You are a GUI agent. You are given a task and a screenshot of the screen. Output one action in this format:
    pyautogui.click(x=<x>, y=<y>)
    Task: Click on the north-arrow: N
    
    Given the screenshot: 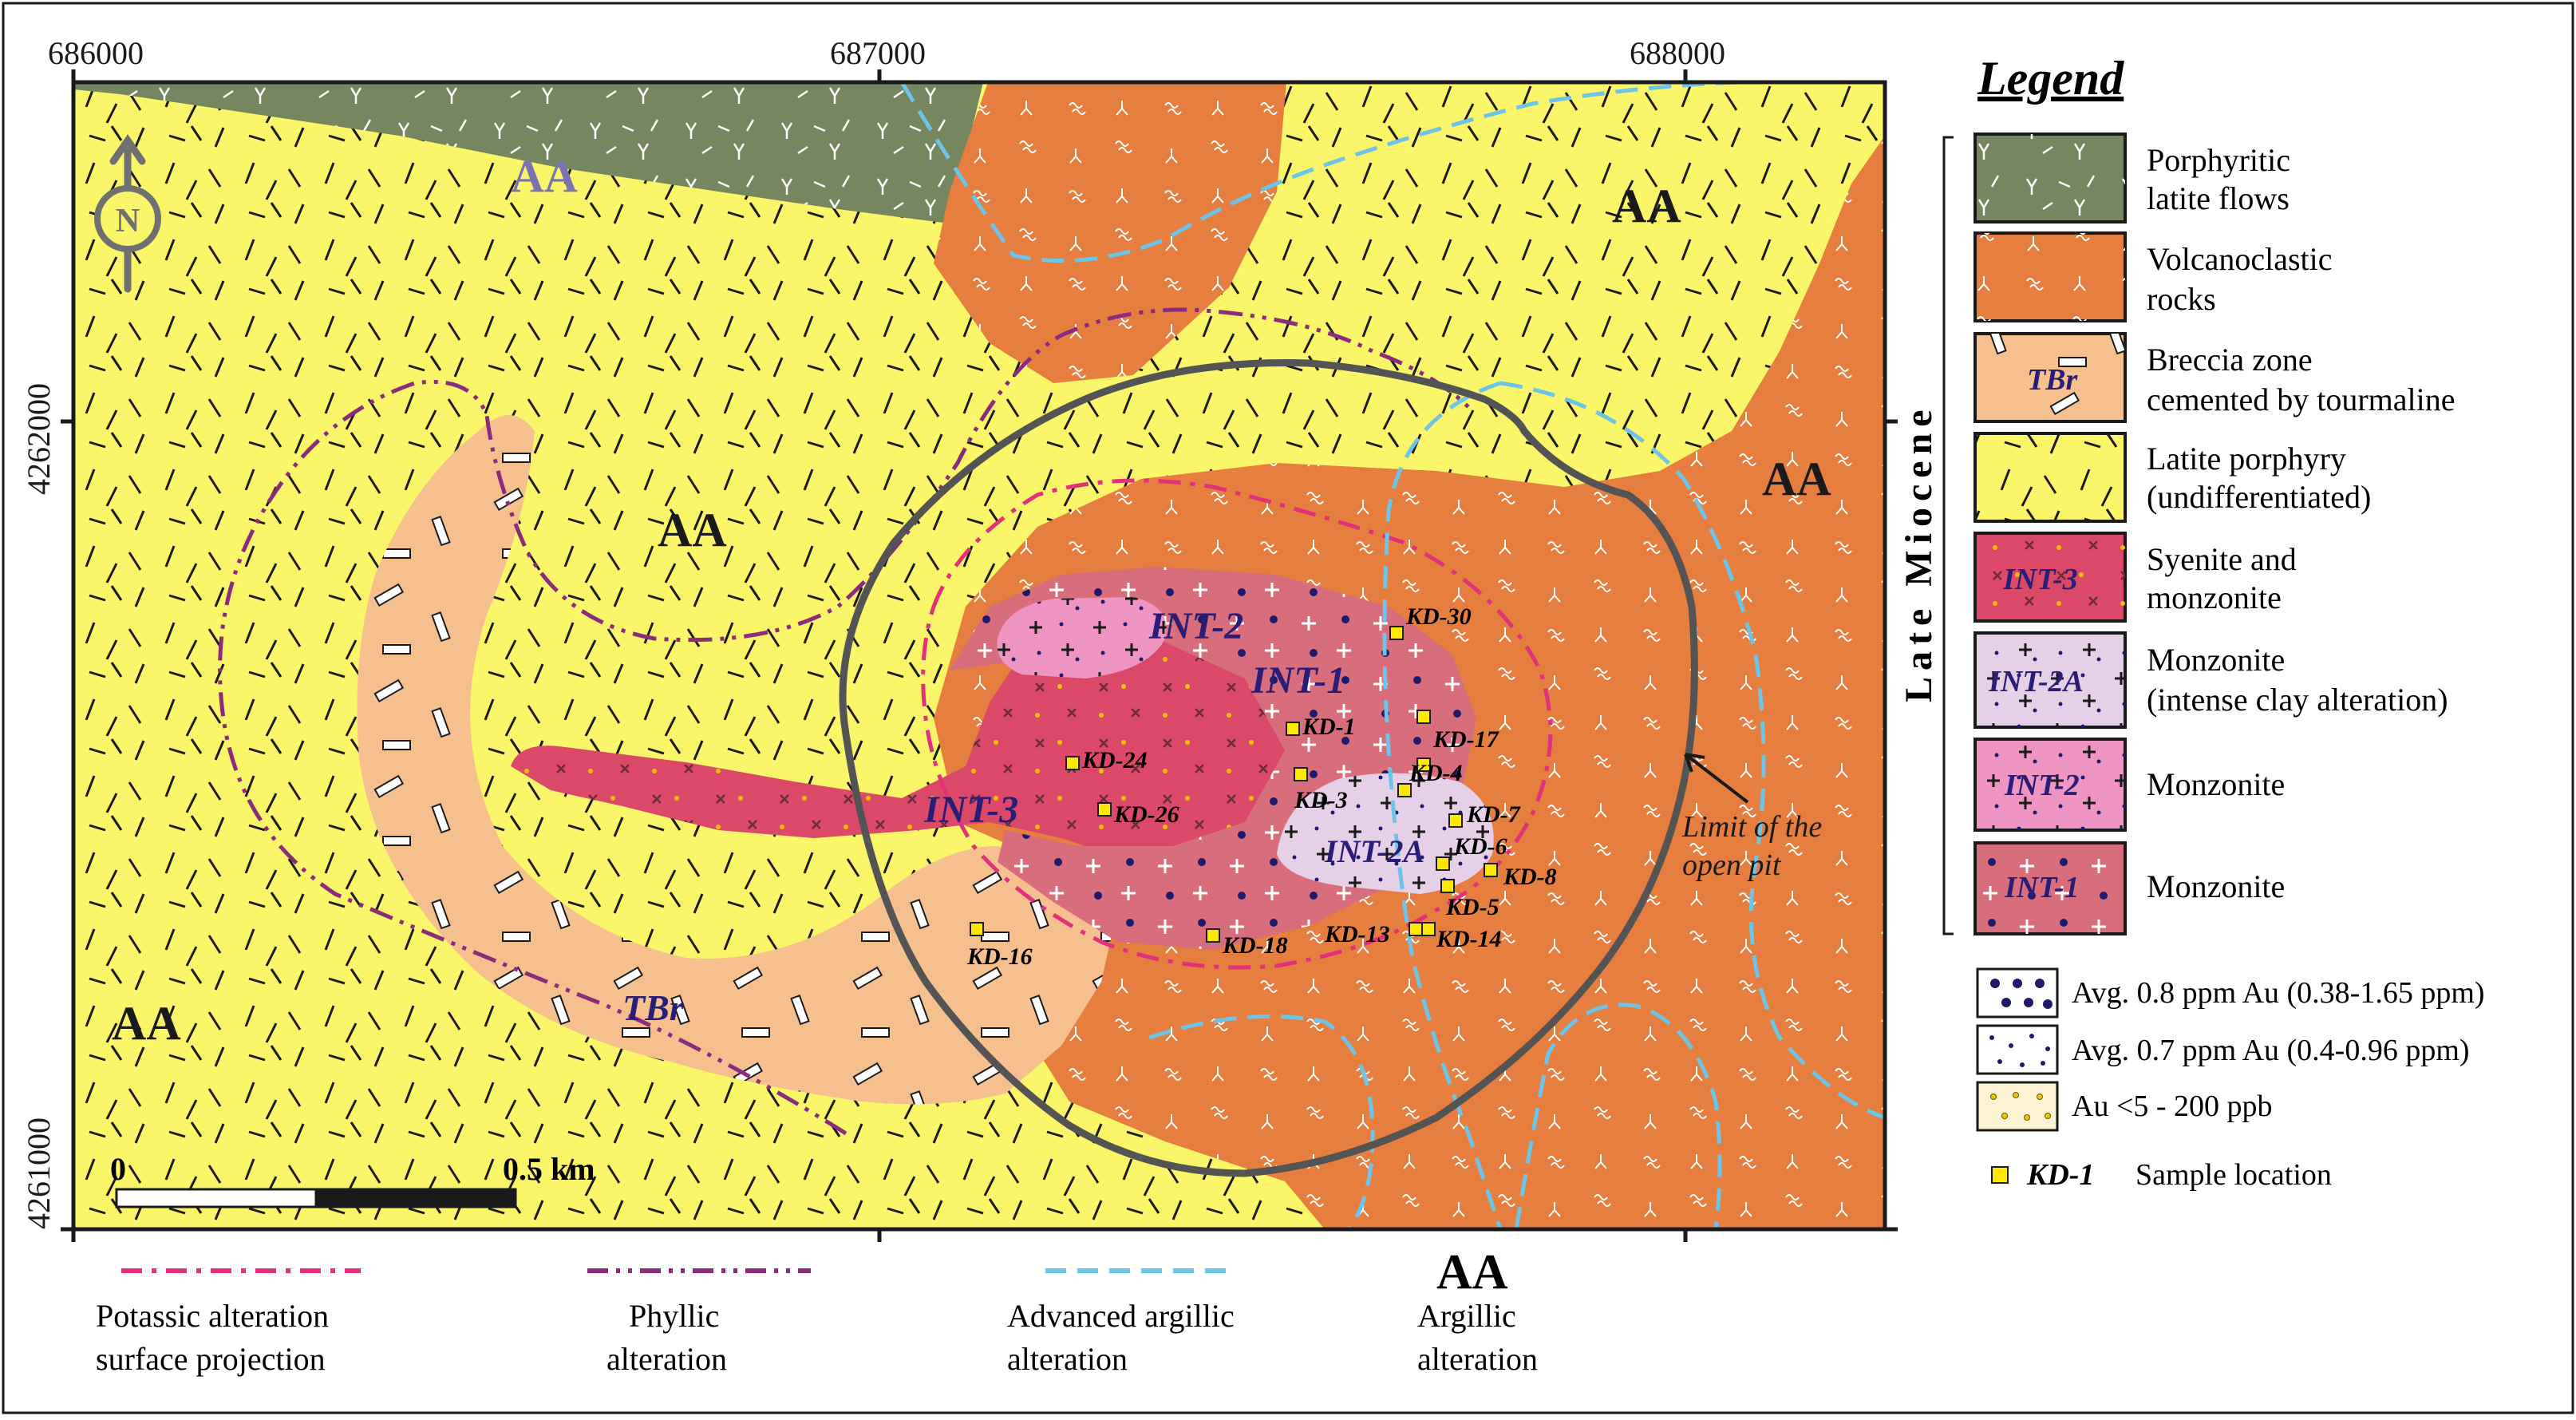 What is the action you would take?
    pyautogui.click(x=127, y=213)
    